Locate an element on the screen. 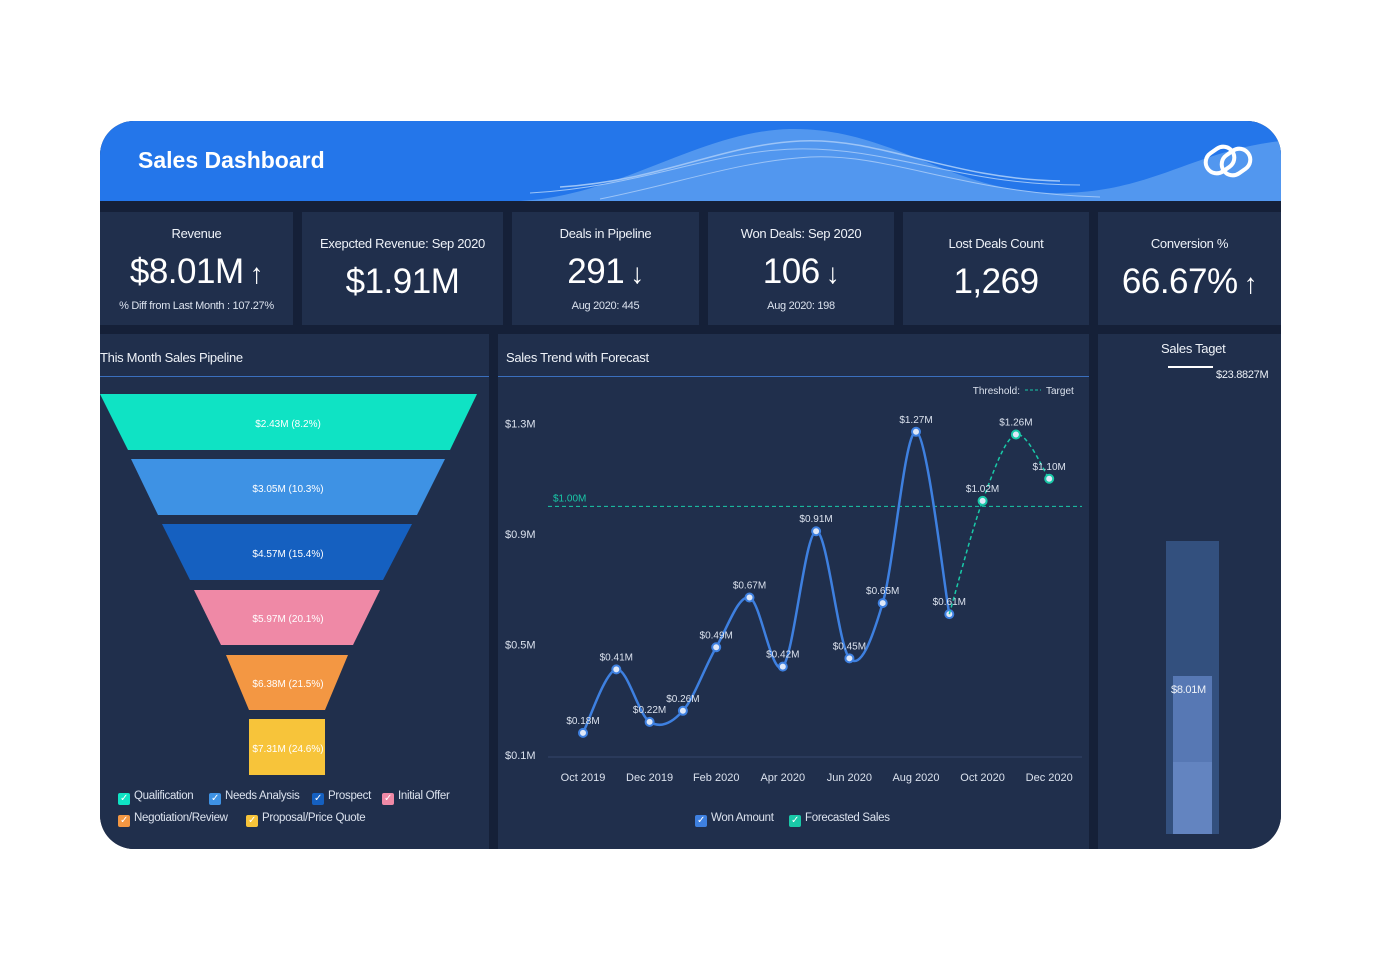 Image resolution: width=1380 pixels, height=975 pixels. arrow-up-icon: ↑ is located at coordinates (256, 273).